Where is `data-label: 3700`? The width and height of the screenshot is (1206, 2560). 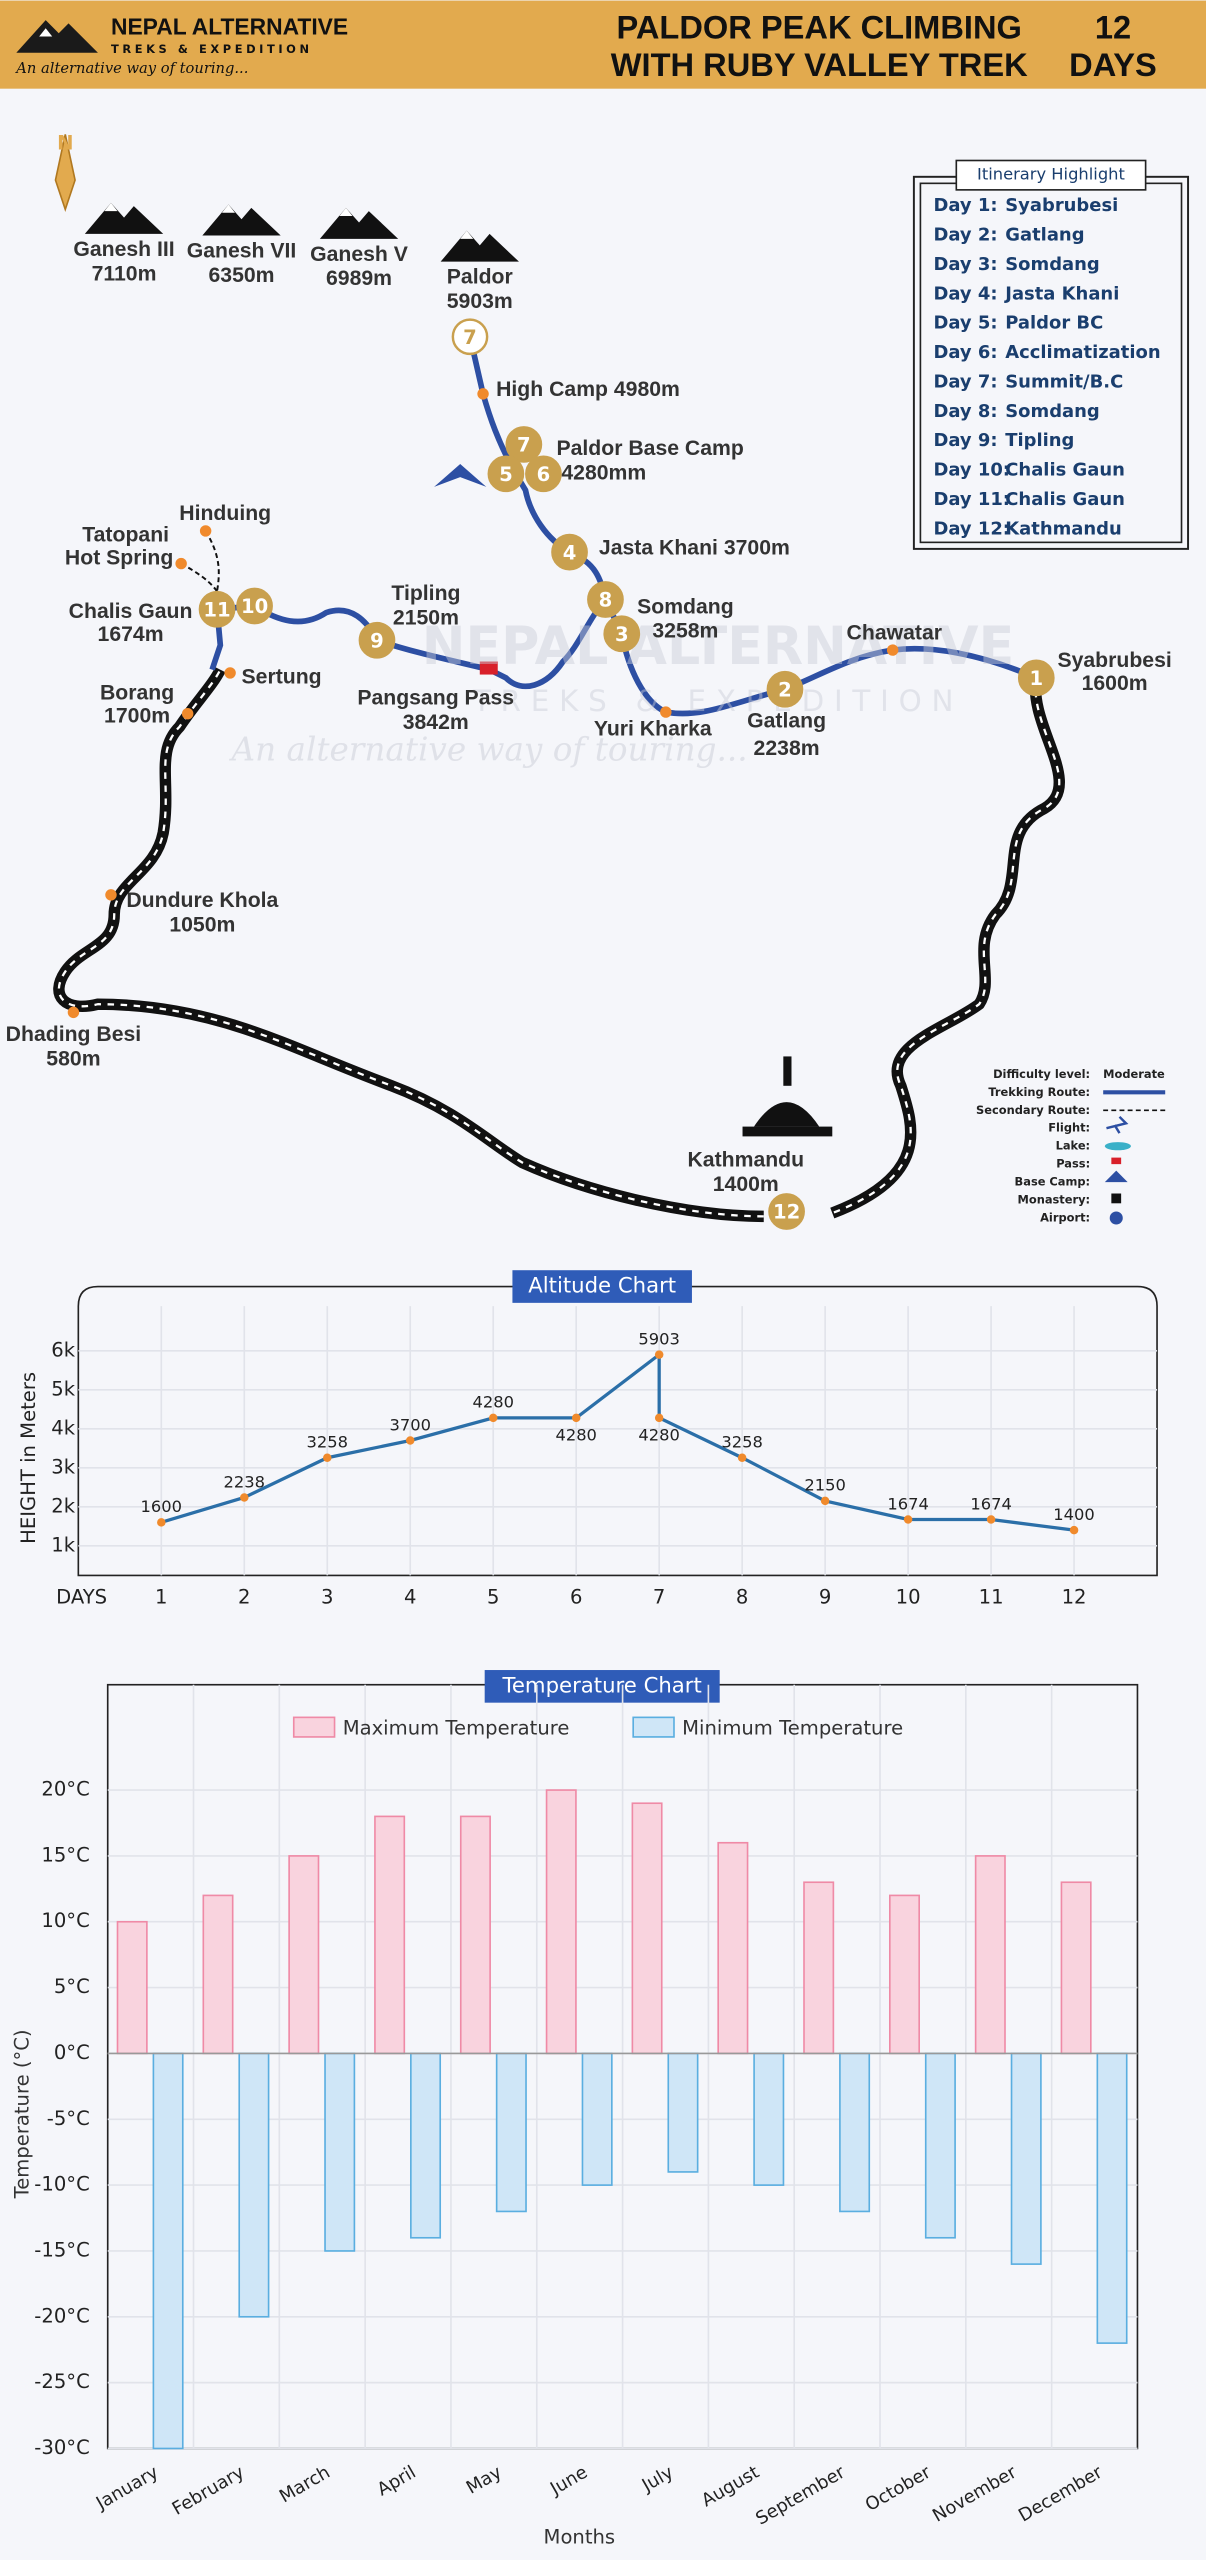
data-label: 3700 is located at coordinates (410, 1424).